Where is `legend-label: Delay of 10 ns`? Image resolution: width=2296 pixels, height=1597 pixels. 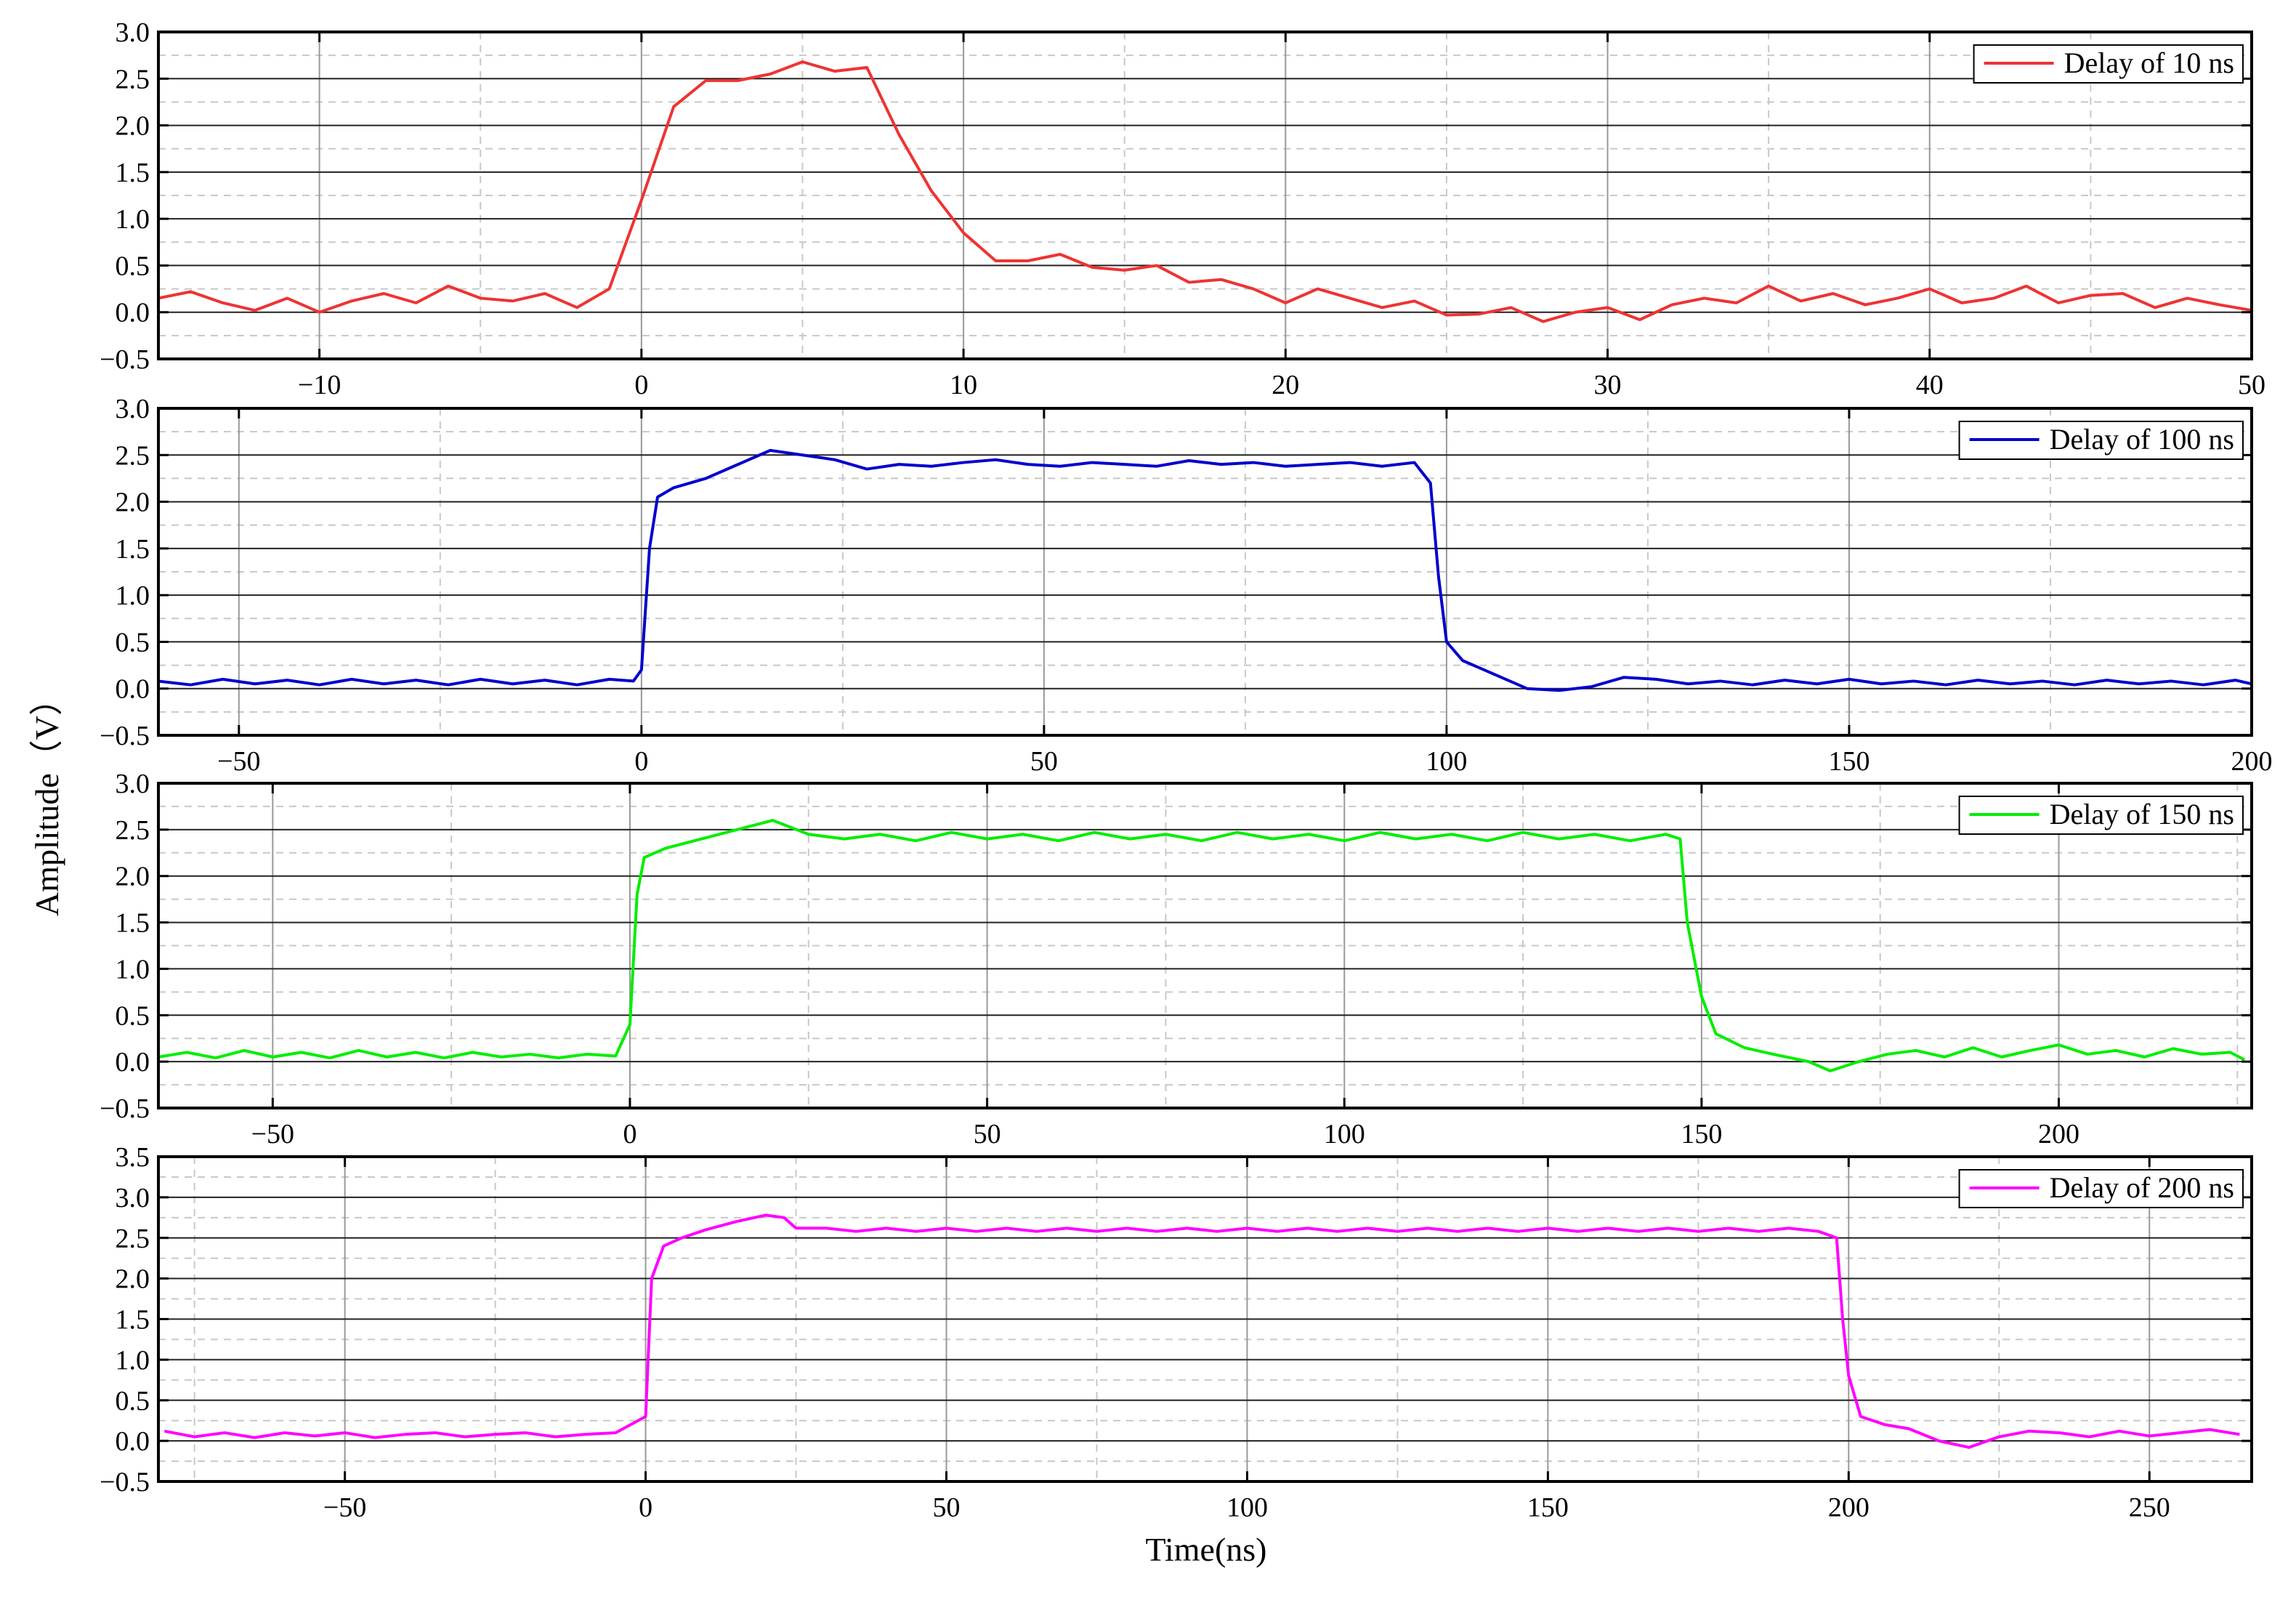
legend-label: Delay of 10 ns is located at coordinates (2149, 63).